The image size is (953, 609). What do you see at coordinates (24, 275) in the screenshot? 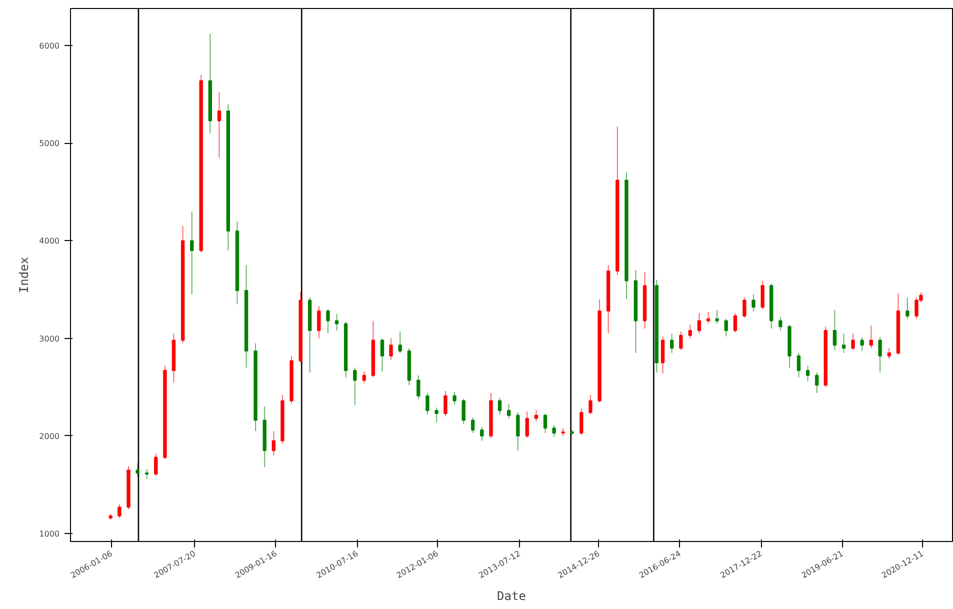
I see `y-axis-title: Index` at bounding box center [24, 275].